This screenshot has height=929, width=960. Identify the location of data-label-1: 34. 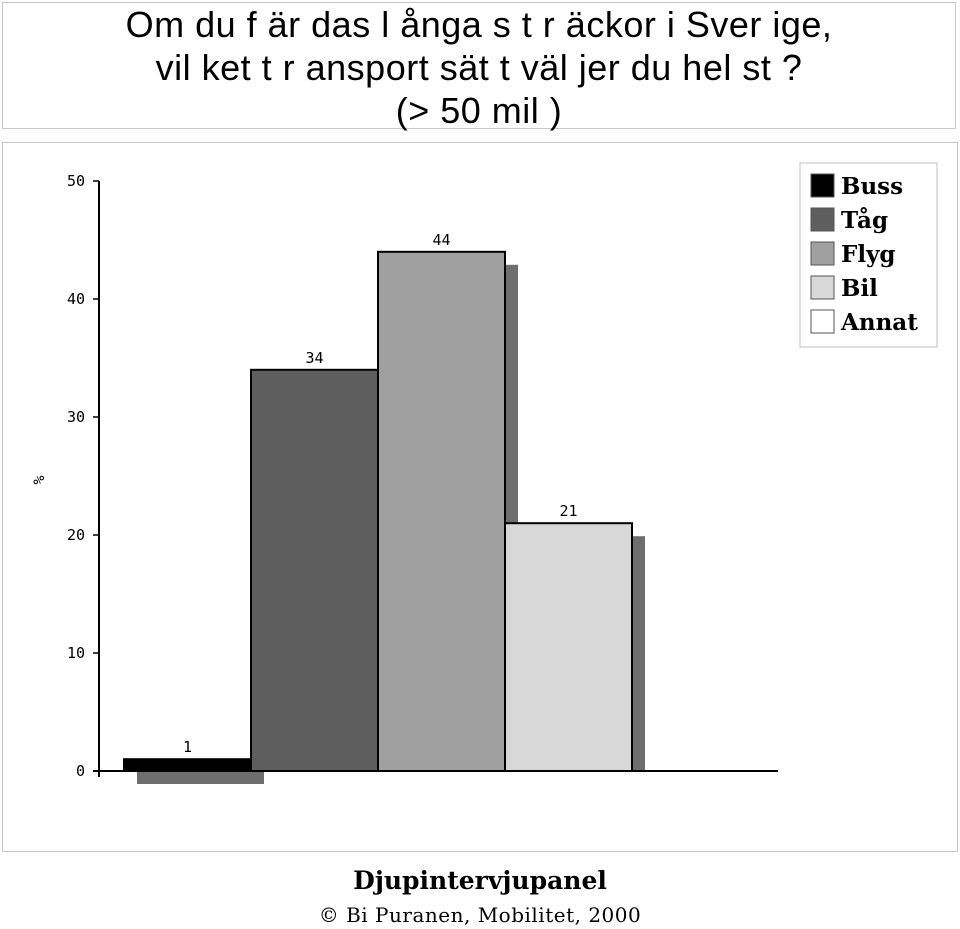
(314, 358).